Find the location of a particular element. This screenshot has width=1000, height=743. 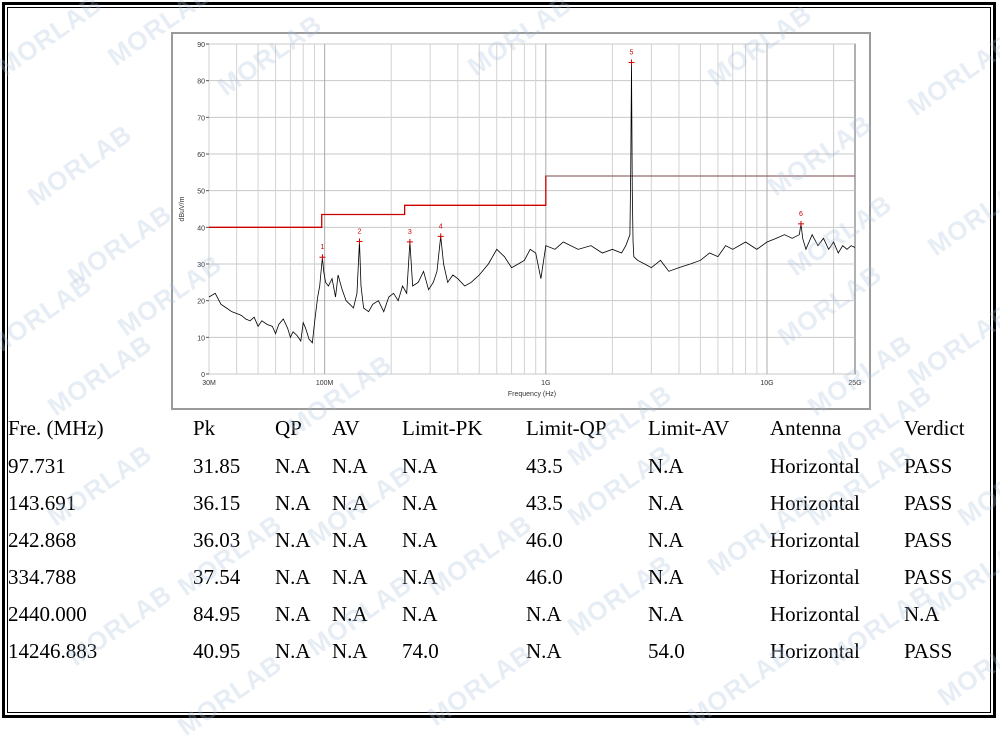

cell-frequency: 242.868 is located at coordinates (42, 540).